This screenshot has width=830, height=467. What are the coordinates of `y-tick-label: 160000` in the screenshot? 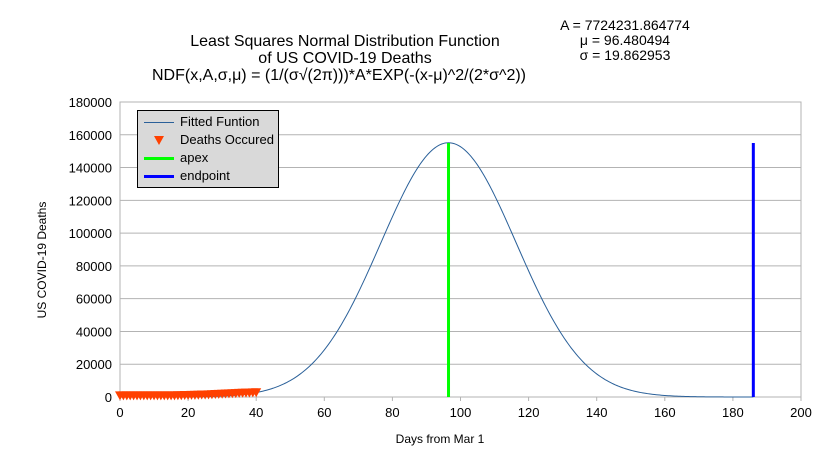 It's located at (90, 135).